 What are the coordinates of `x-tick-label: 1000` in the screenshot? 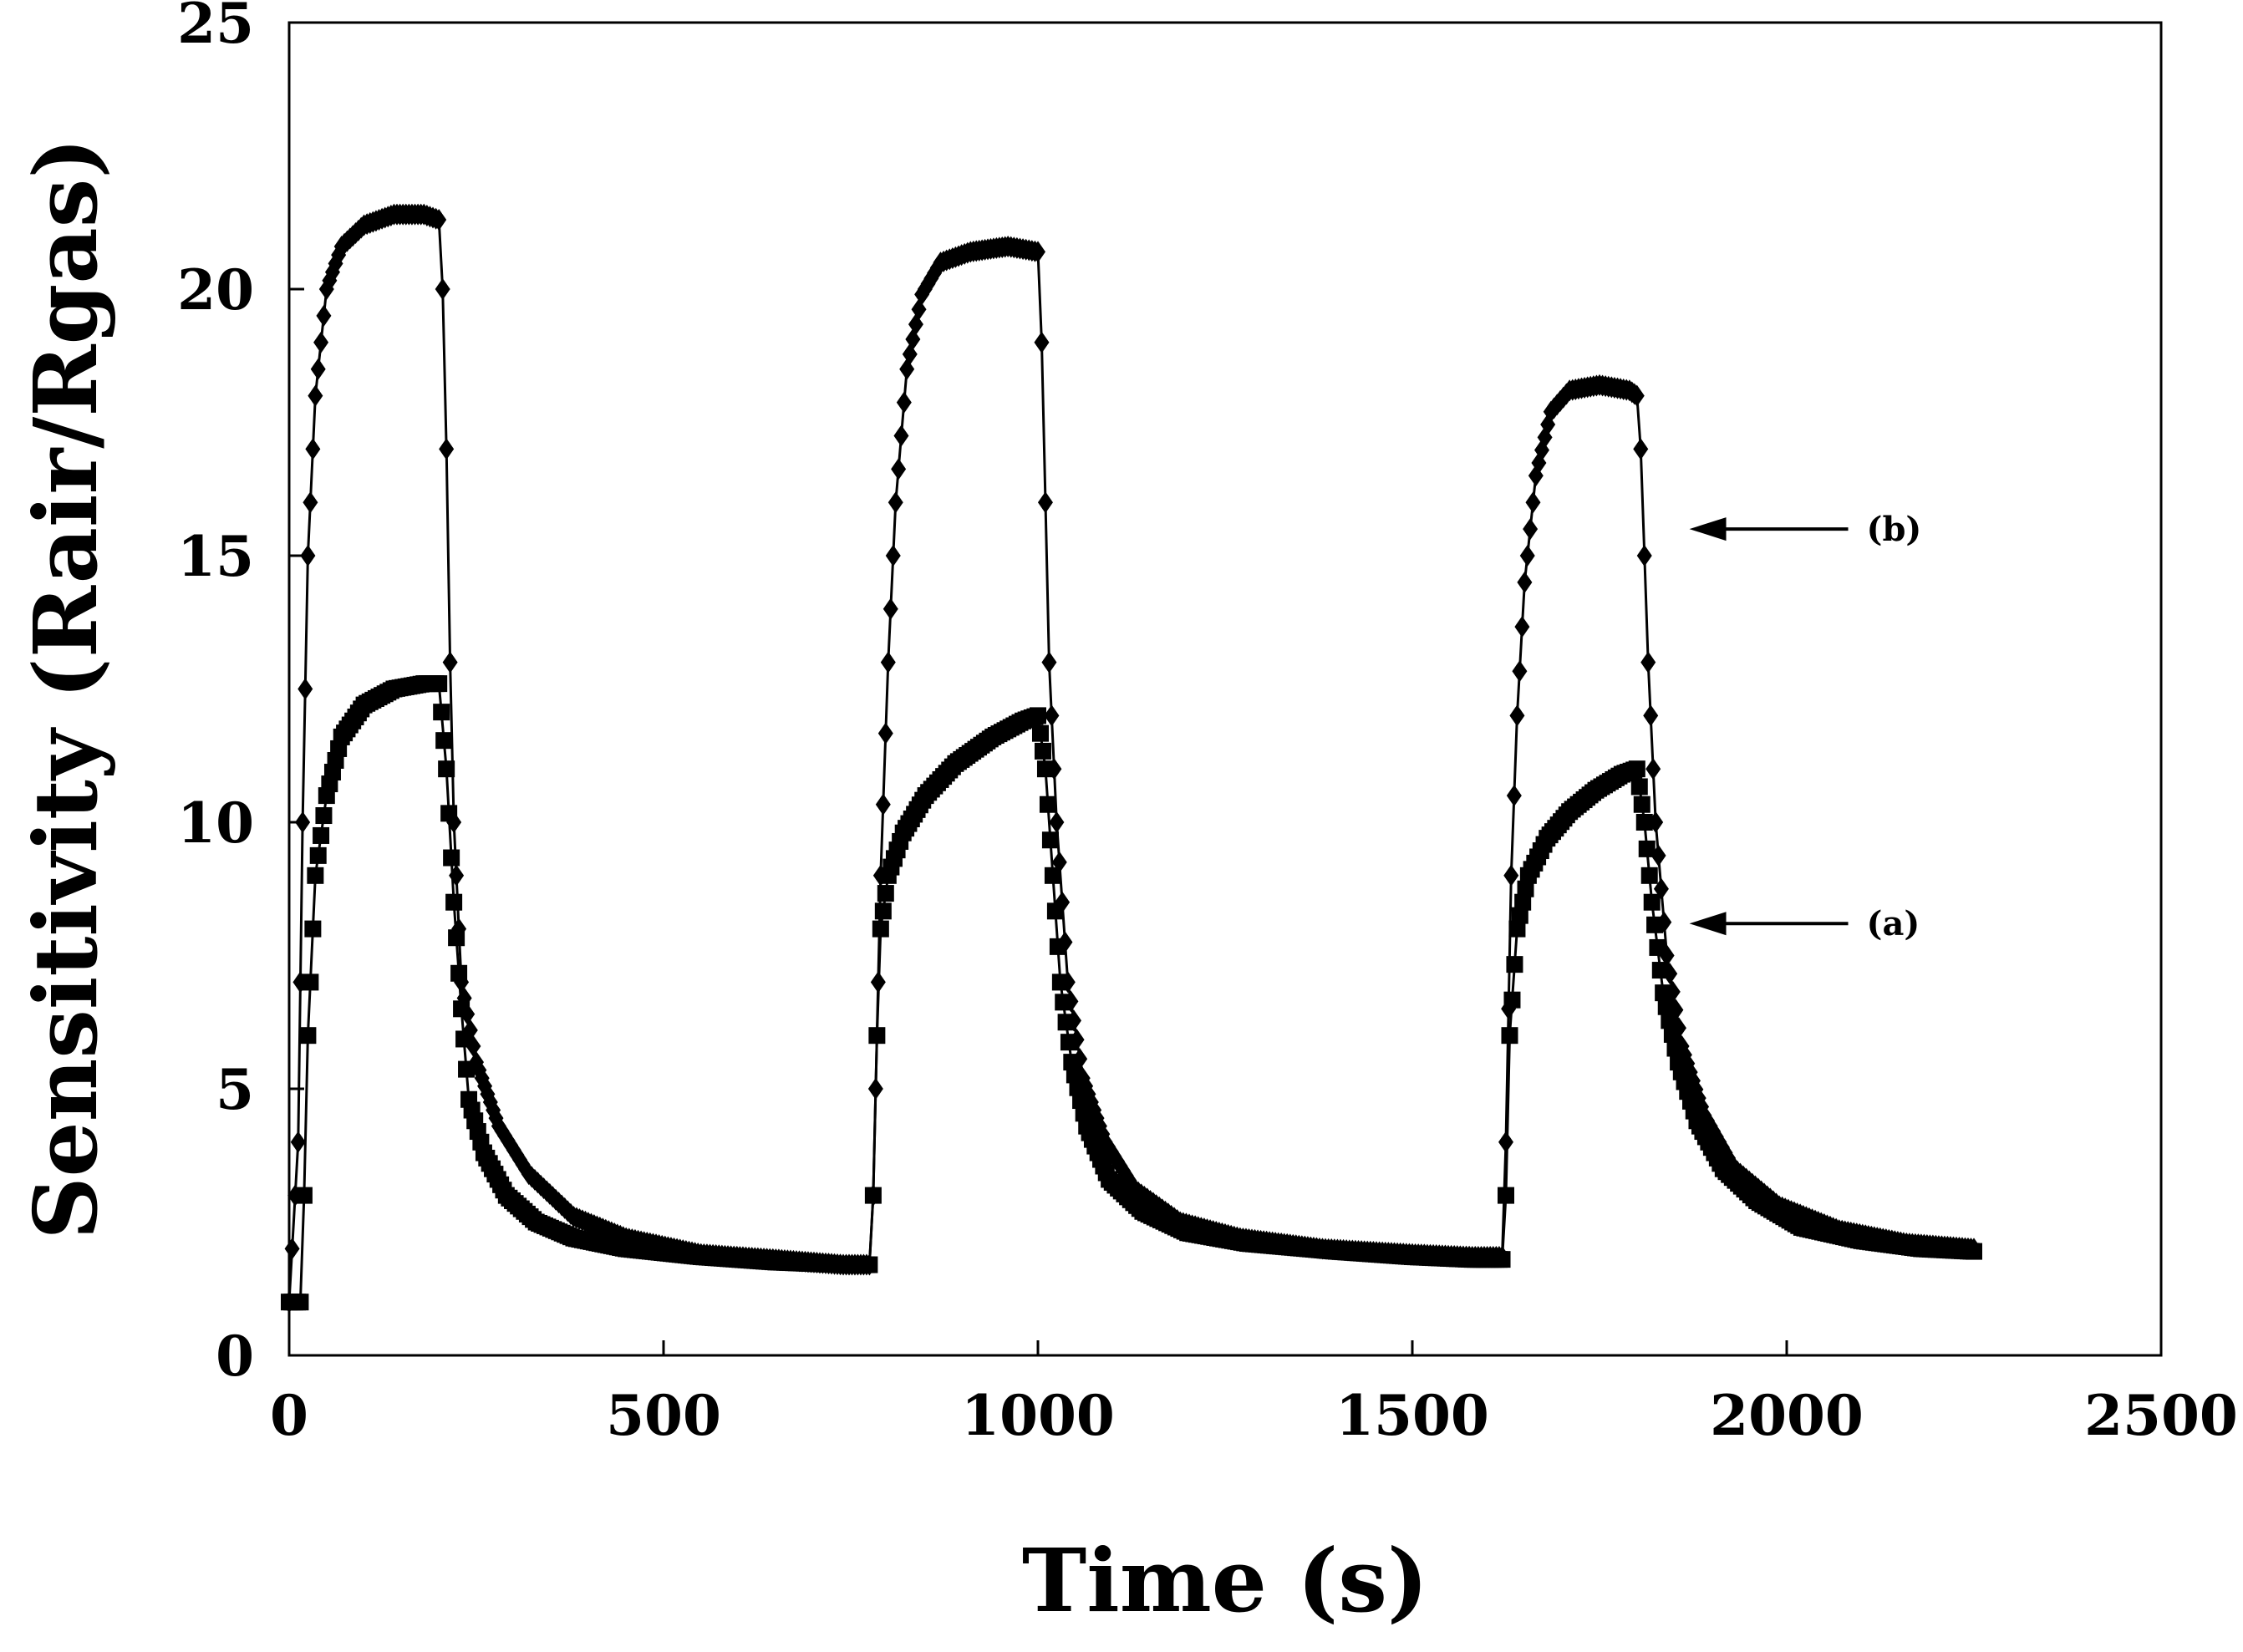 It's located at (1038, 1416).